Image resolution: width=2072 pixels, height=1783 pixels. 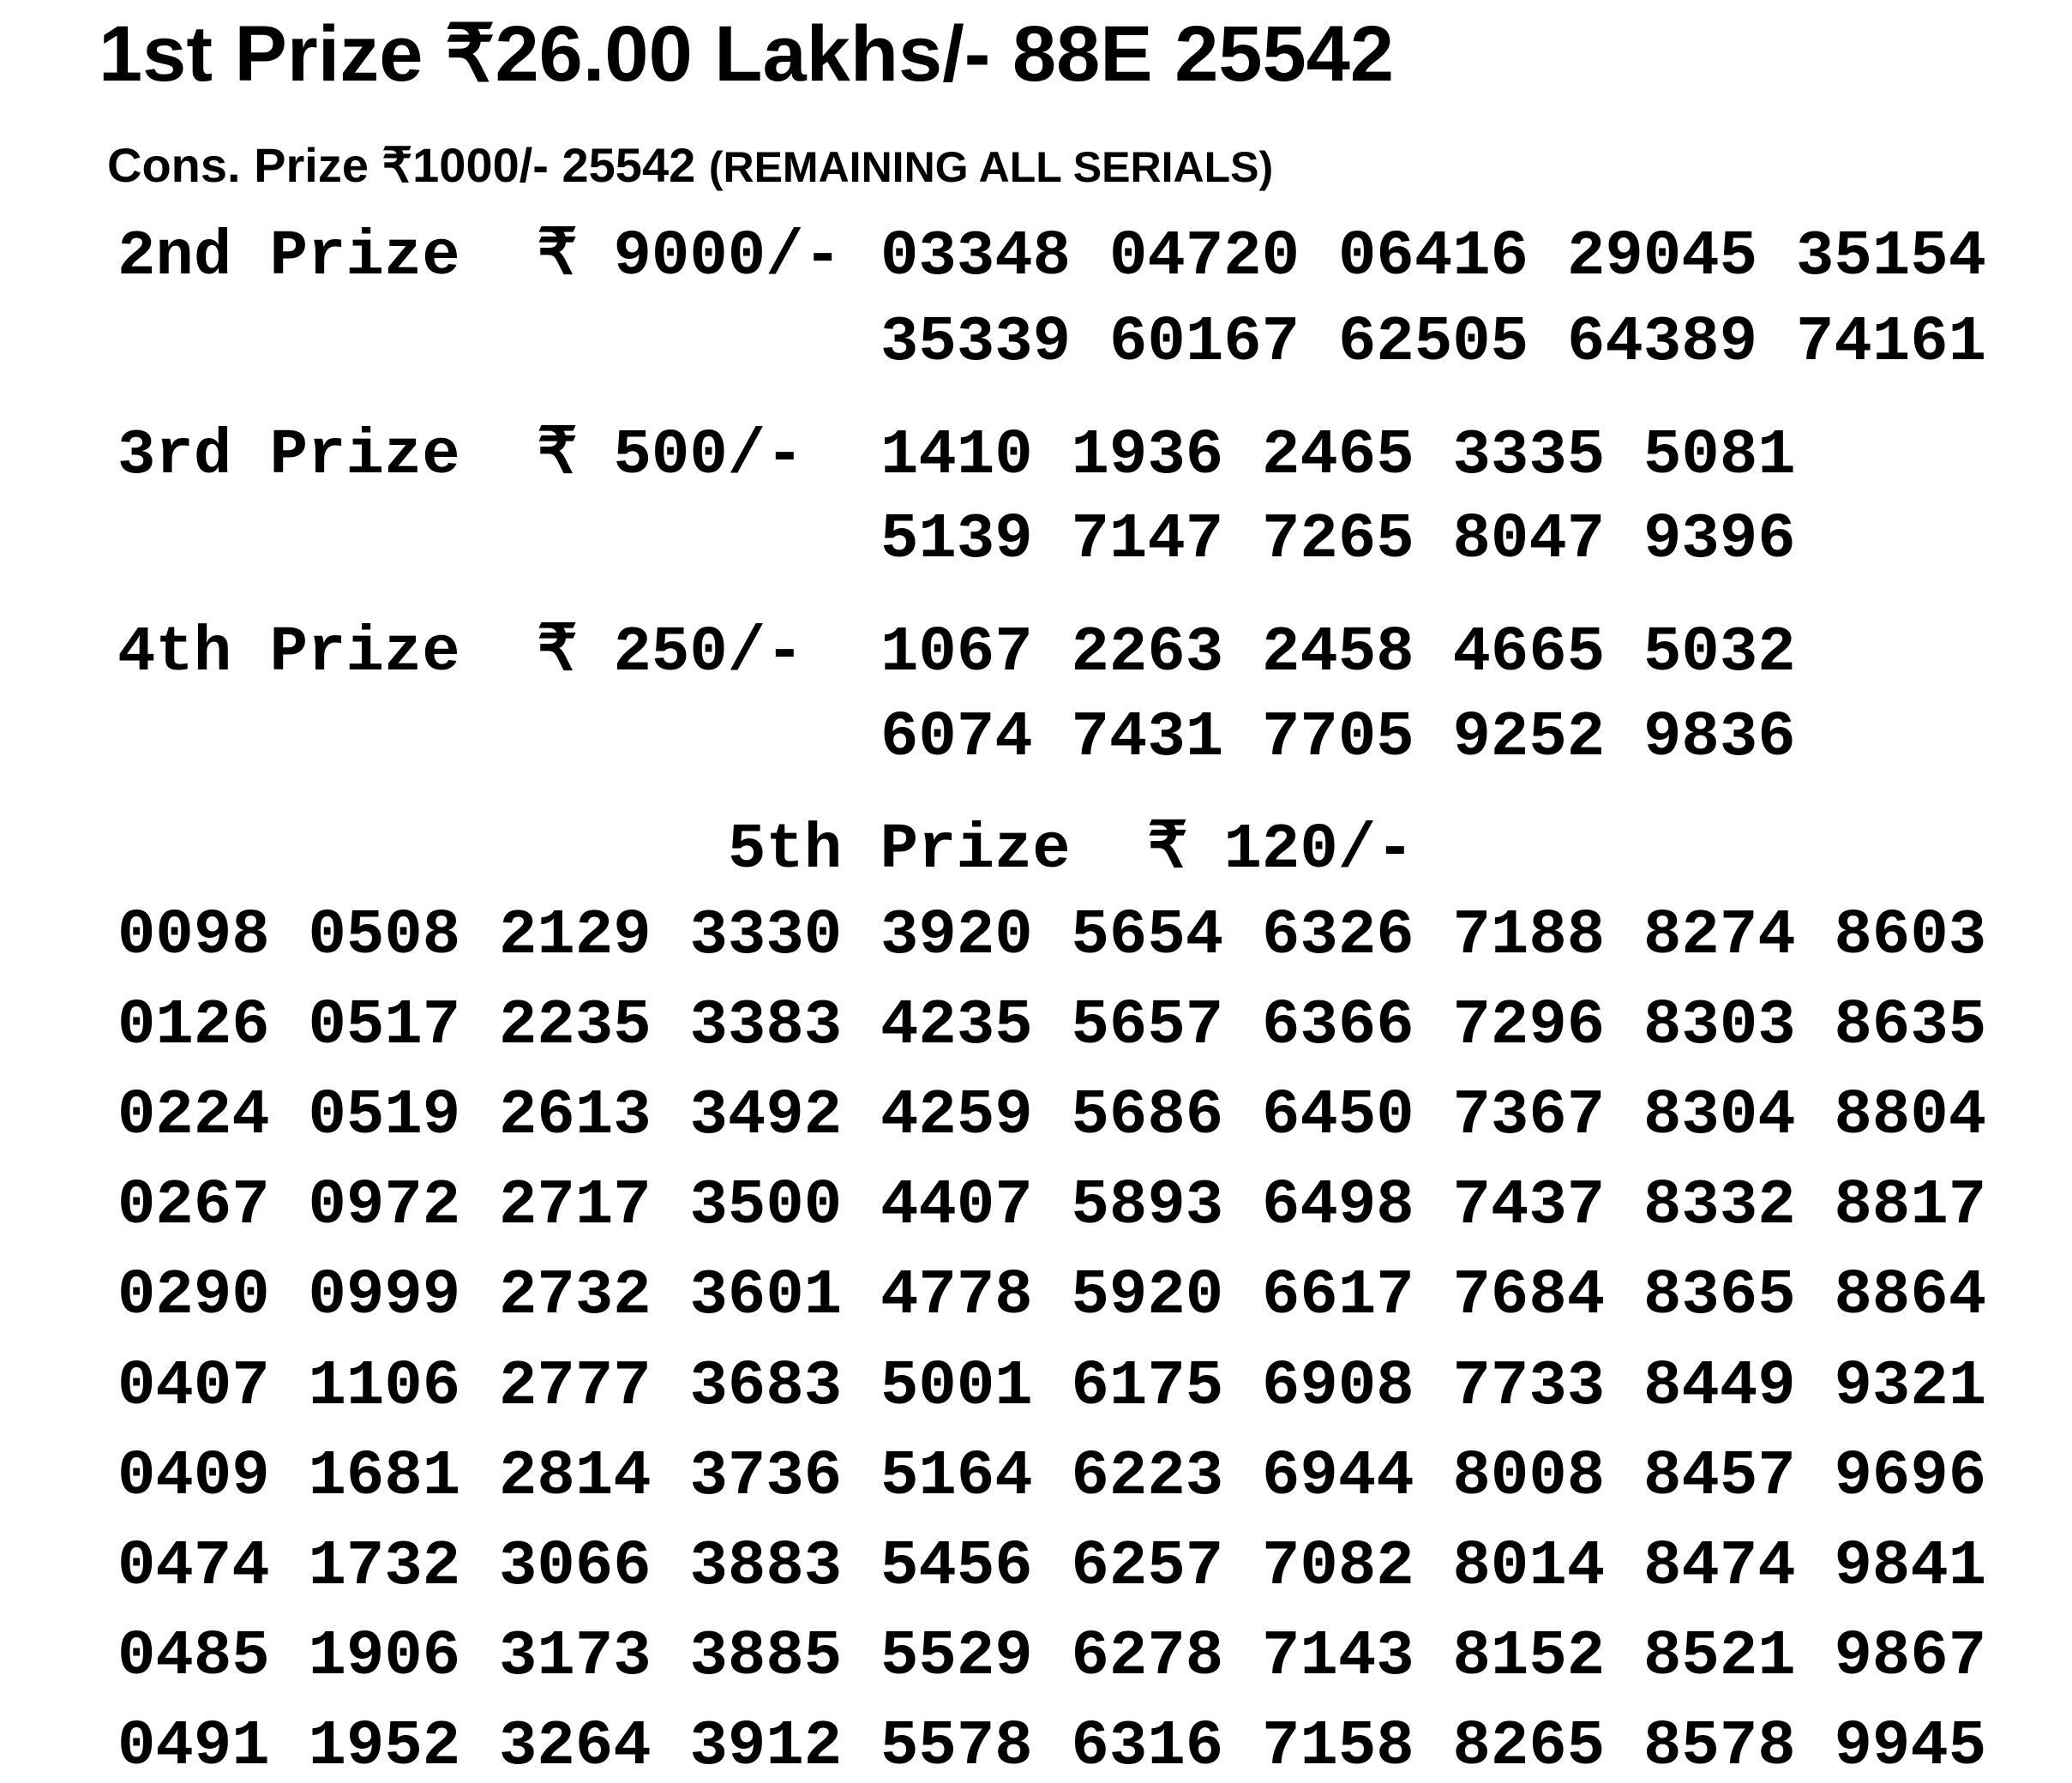 What do you see at coordinates (956, 1116) in the screenshot?
I see `winning-number: 4259` at bounding box center [956, 1116].